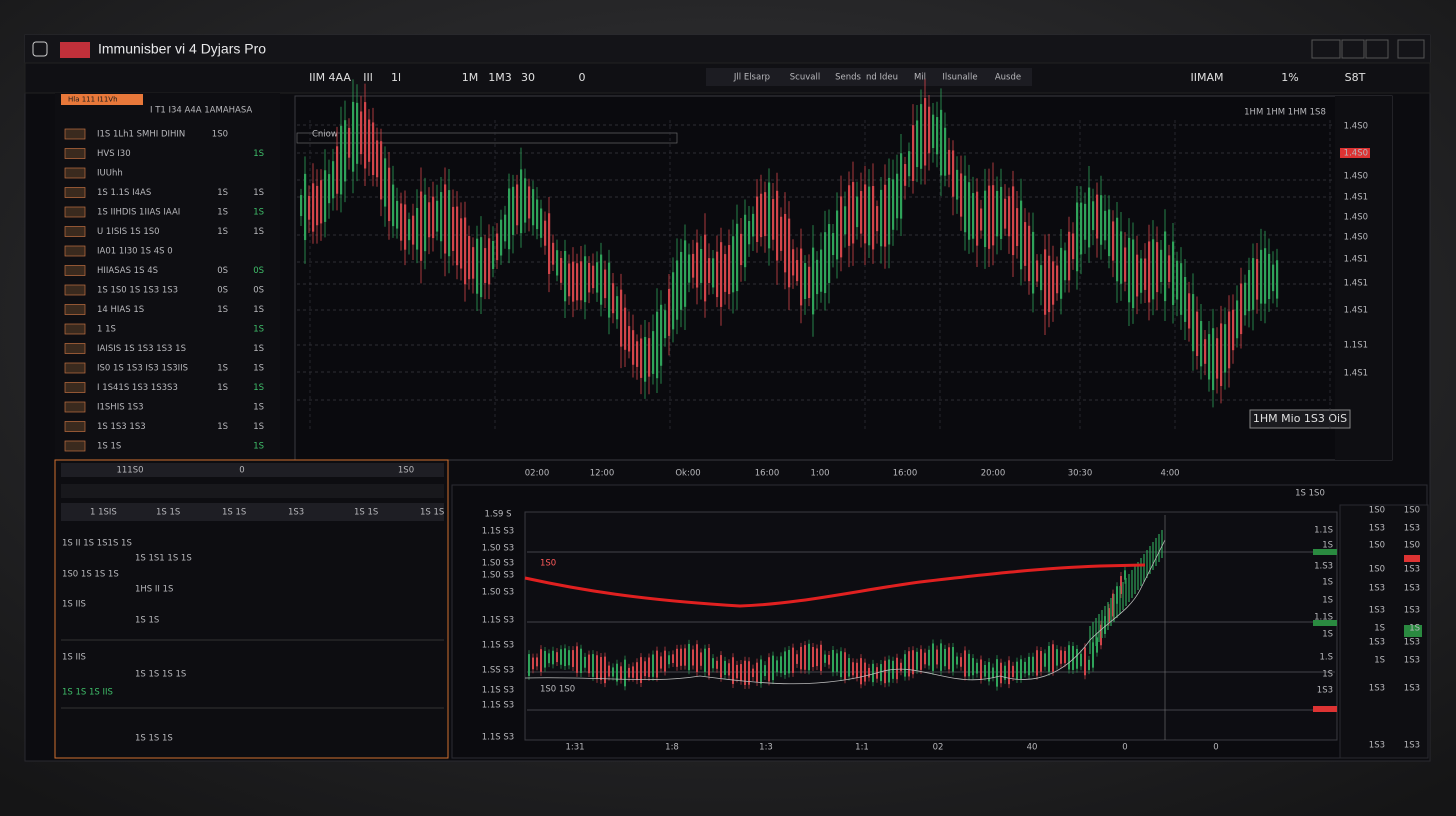  I want to click on toolbar-button: 1l, so click(396, 77).